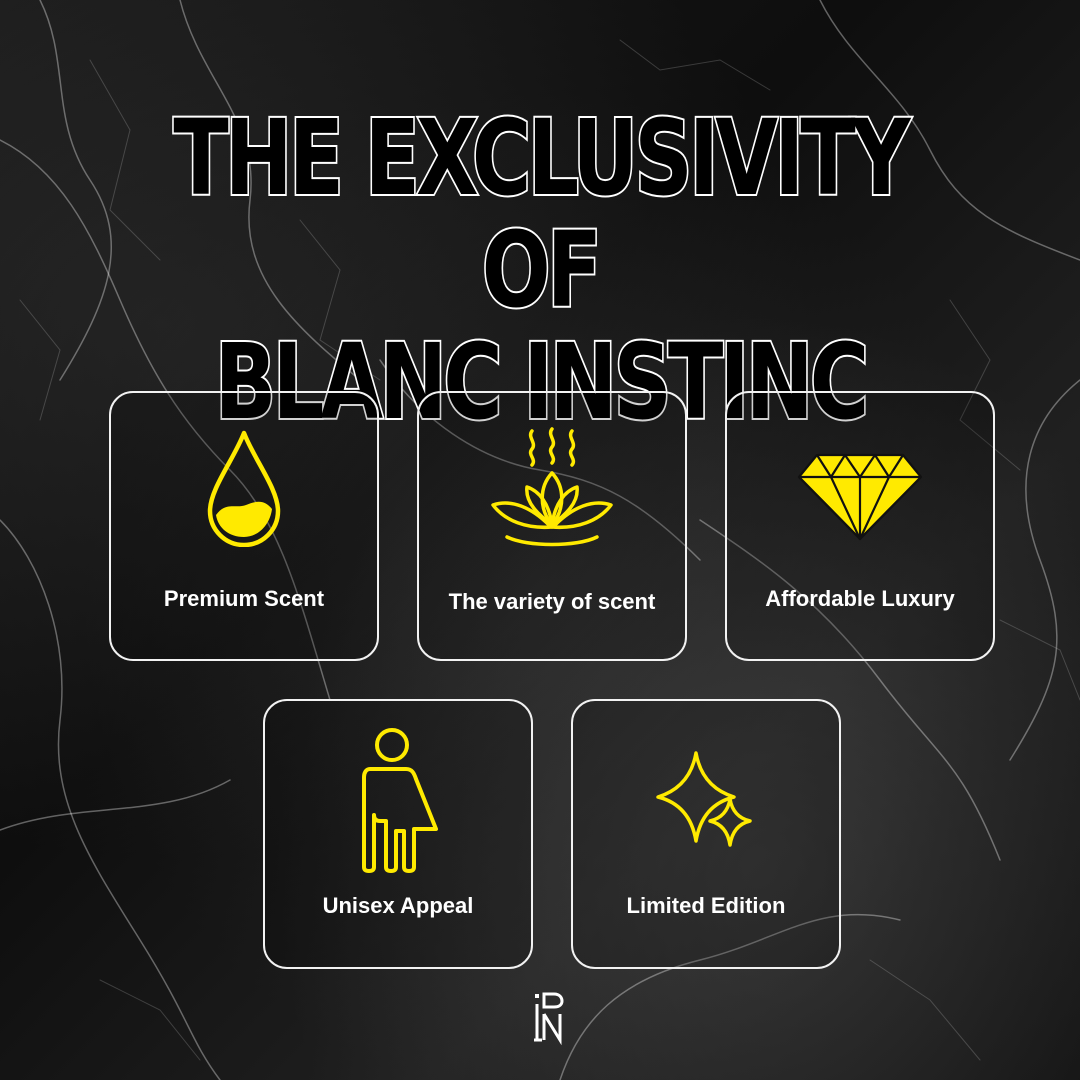  Describe the element at coordinates (244, 598) in the screenshot. I see `feature-label: Premium Scent` at that location.